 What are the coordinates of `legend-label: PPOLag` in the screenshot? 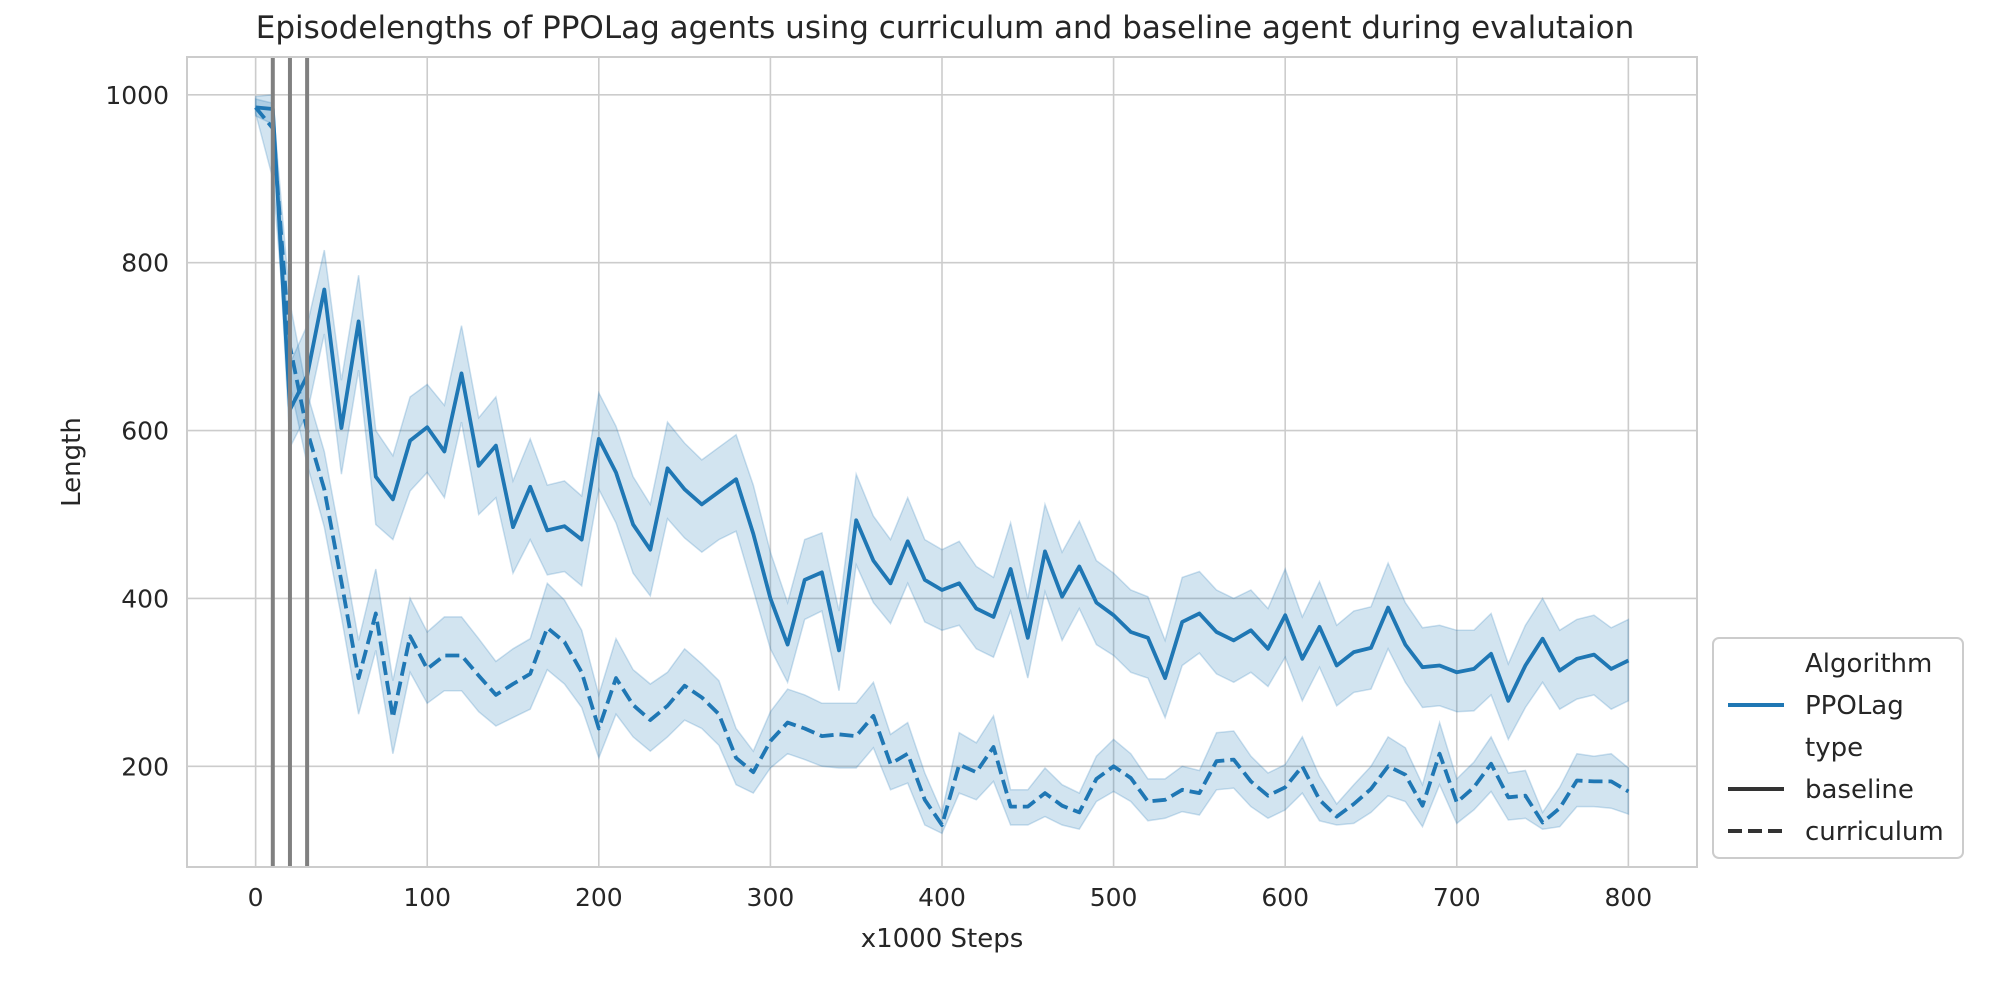 It's located at (1854, 706).